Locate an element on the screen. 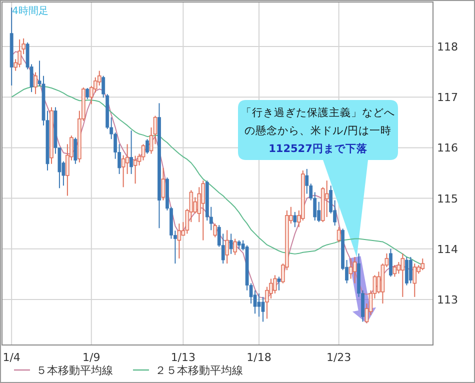 The image size is (475, 383). y-tick-label: 114 is located at coordinates (447, 249).